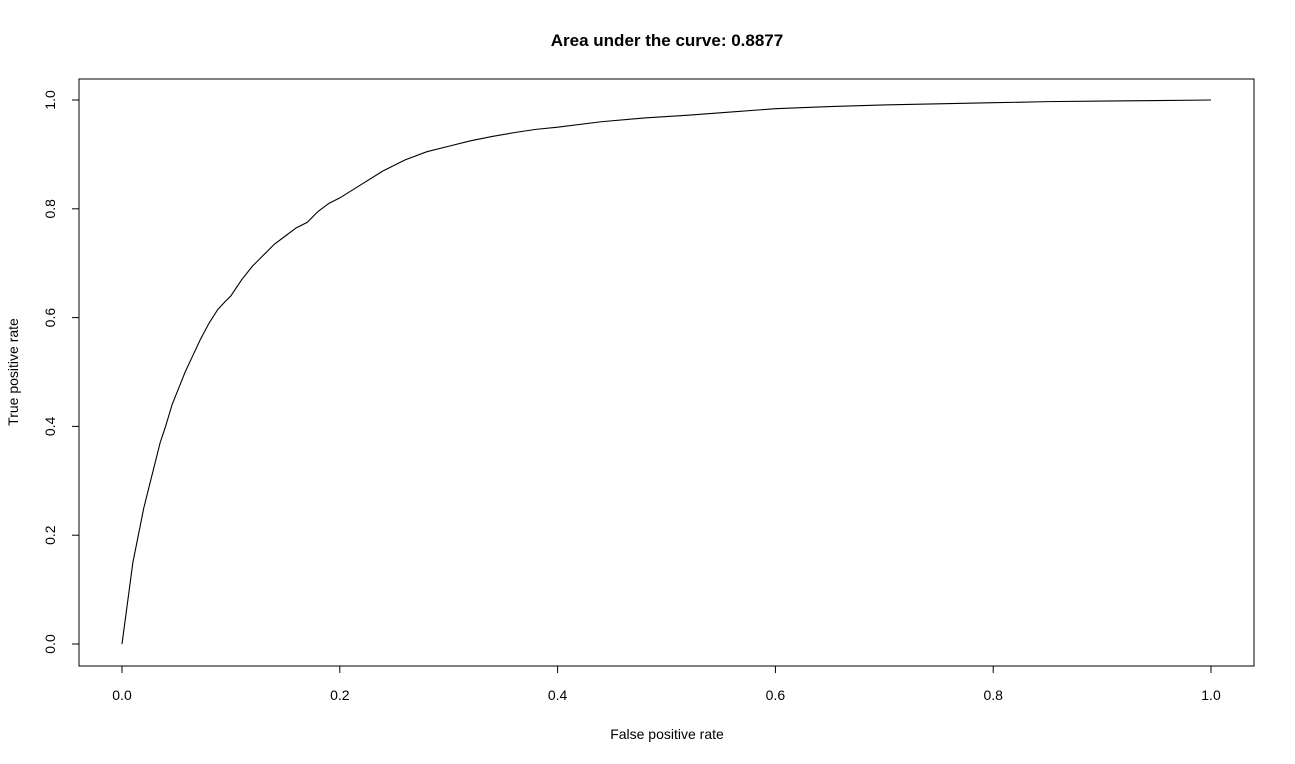 The height and width of the screenshot is (764, 1295). Describe the element at coordinates (50, 318) in the screenshot. I see `y-tick-label: 0.6` at that location.